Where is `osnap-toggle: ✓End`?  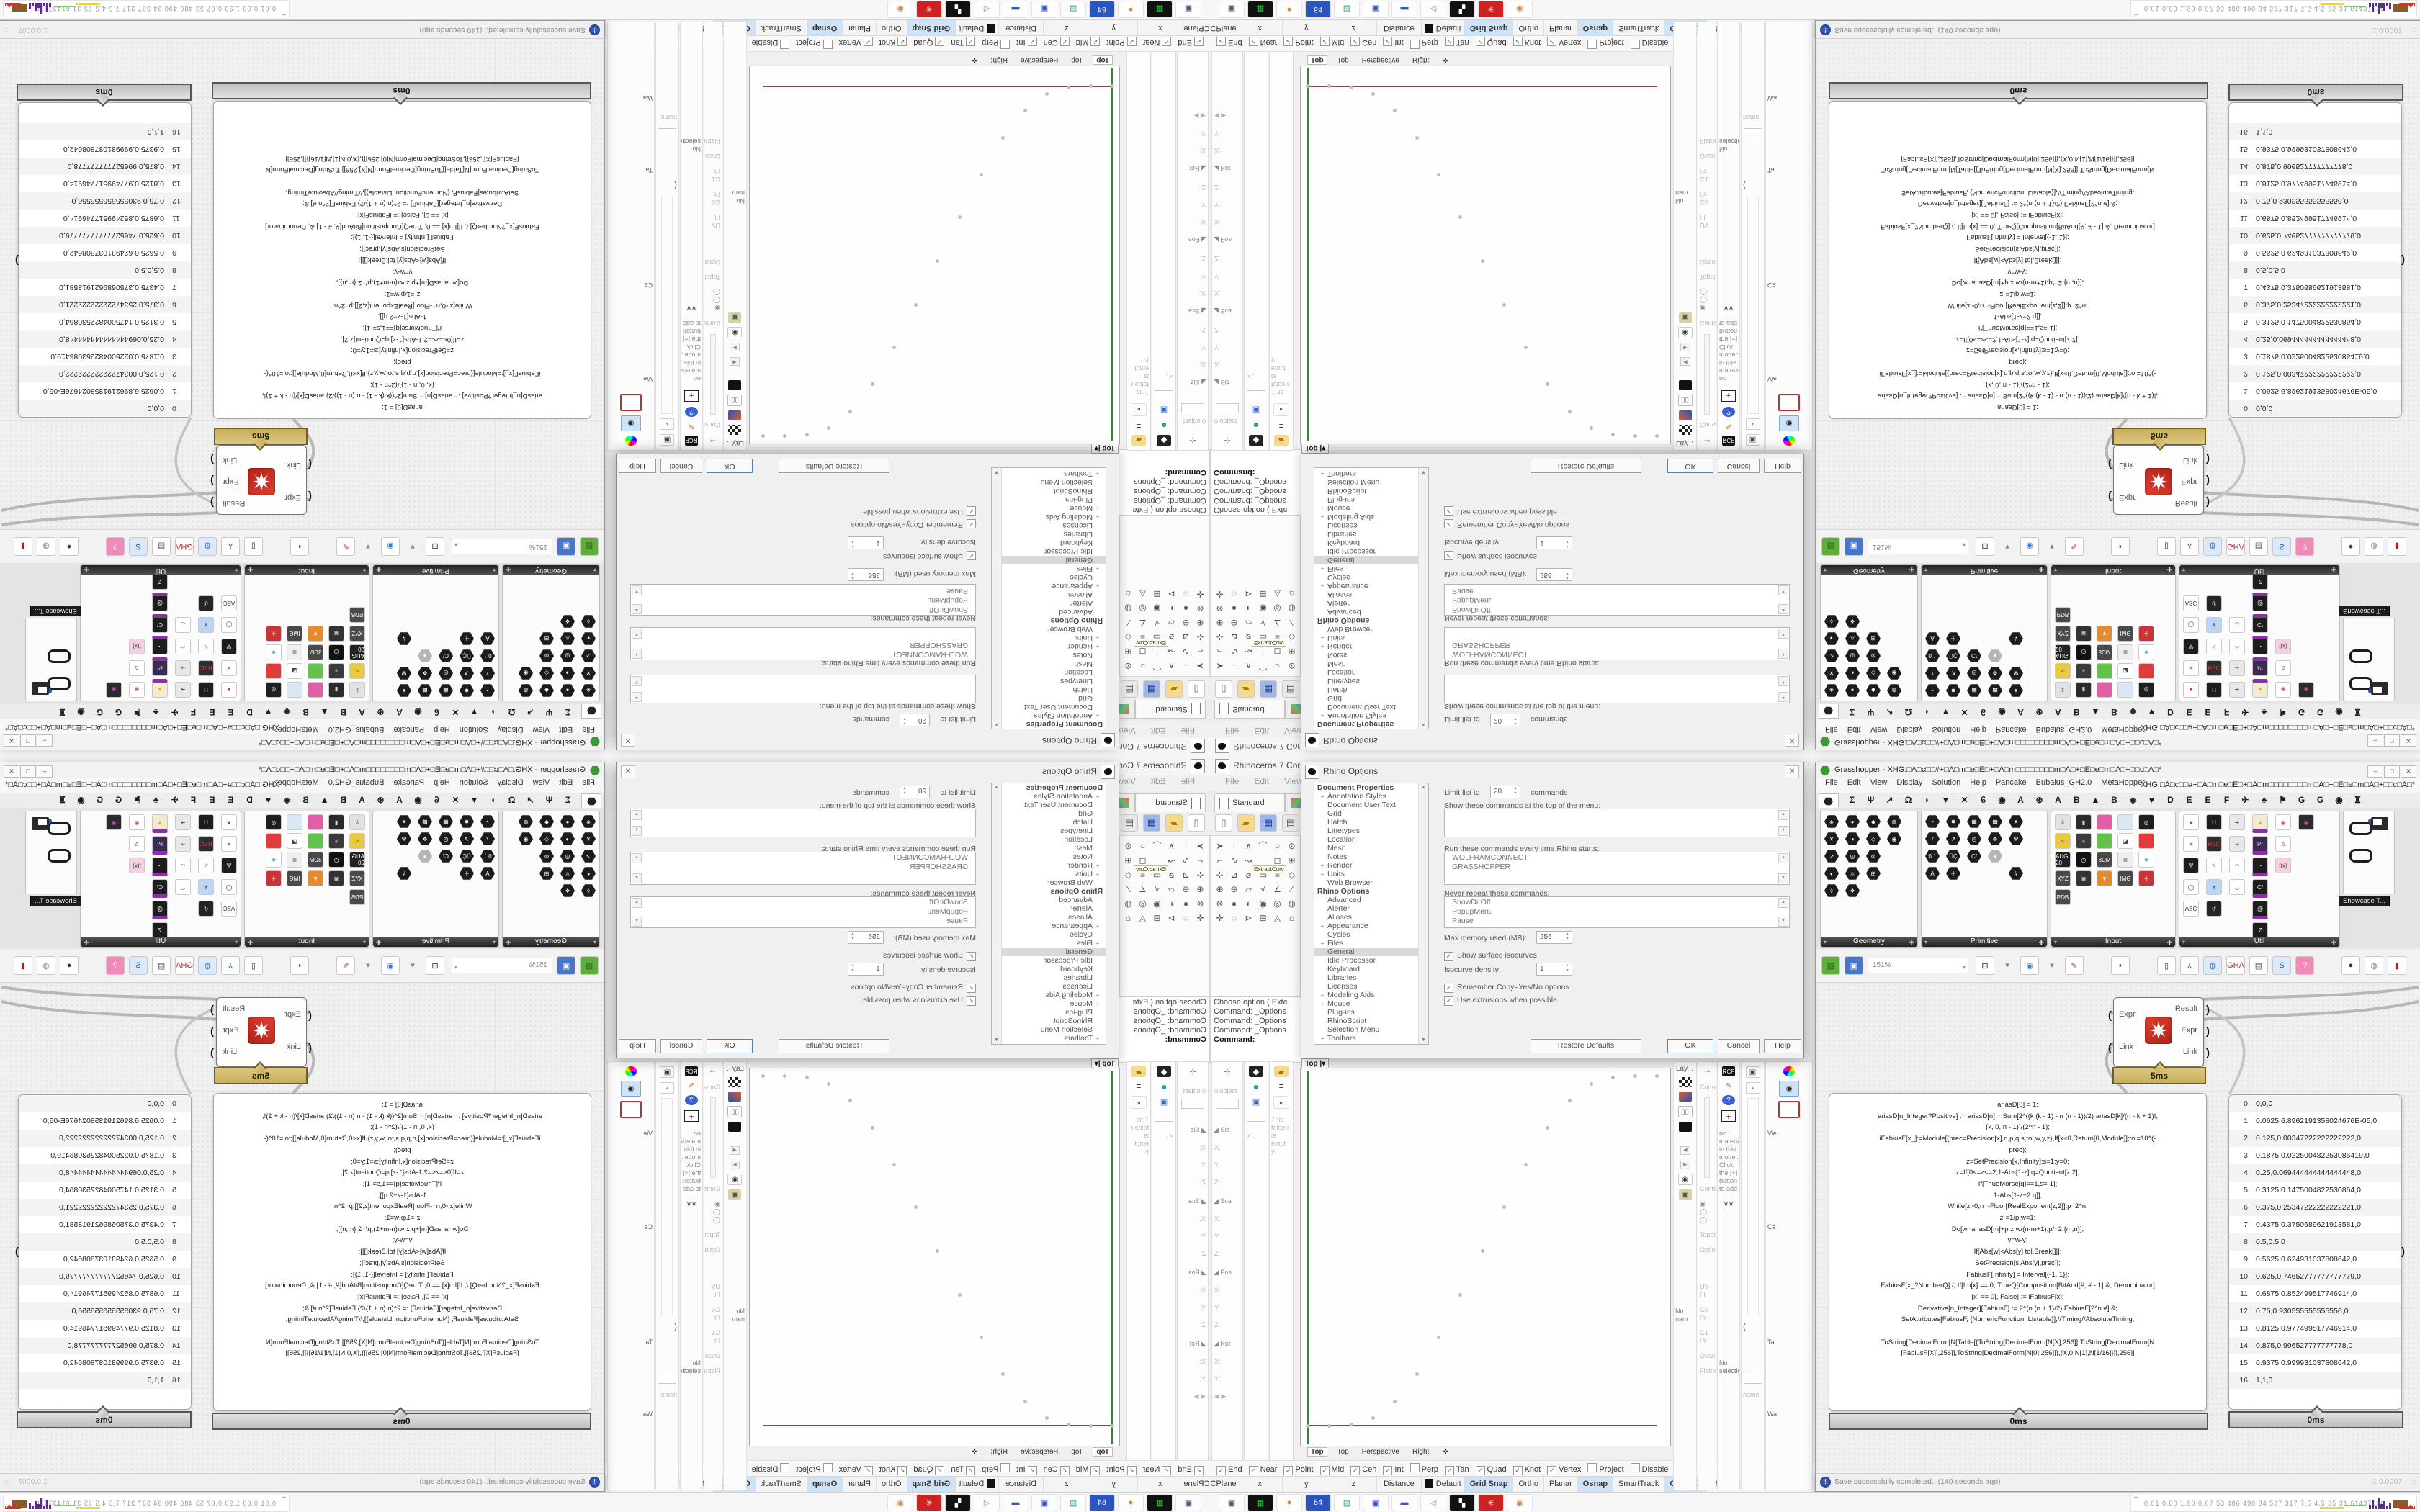 osnap-toggle: ✓End is located at coordinates (1229, 42).